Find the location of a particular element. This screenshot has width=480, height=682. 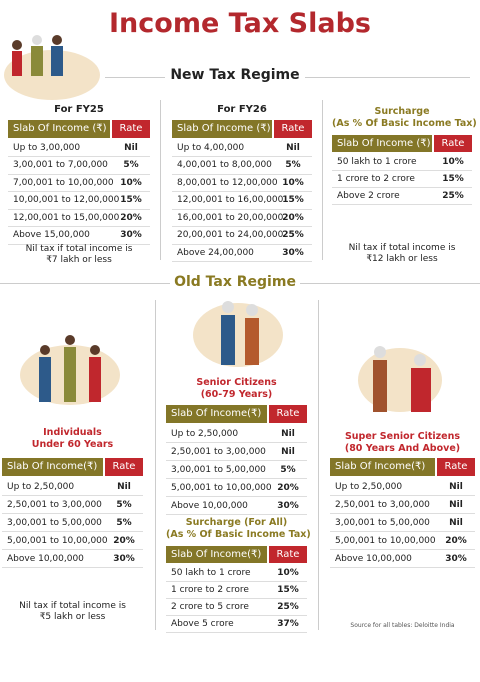

table-cell: Above 10,00,000 is located at coordinates (45, 559).